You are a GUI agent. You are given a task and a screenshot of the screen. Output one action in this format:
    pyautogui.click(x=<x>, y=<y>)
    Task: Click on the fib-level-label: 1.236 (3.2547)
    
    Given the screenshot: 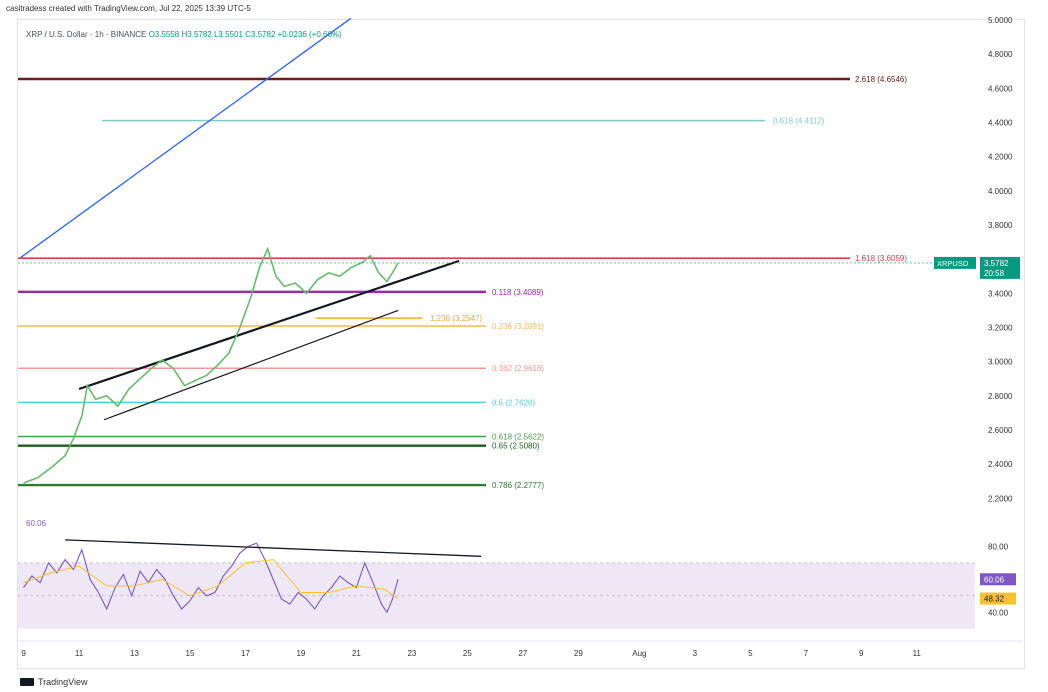 What is the action you would take?
    pyautogui.click(x=456, y=318)
    